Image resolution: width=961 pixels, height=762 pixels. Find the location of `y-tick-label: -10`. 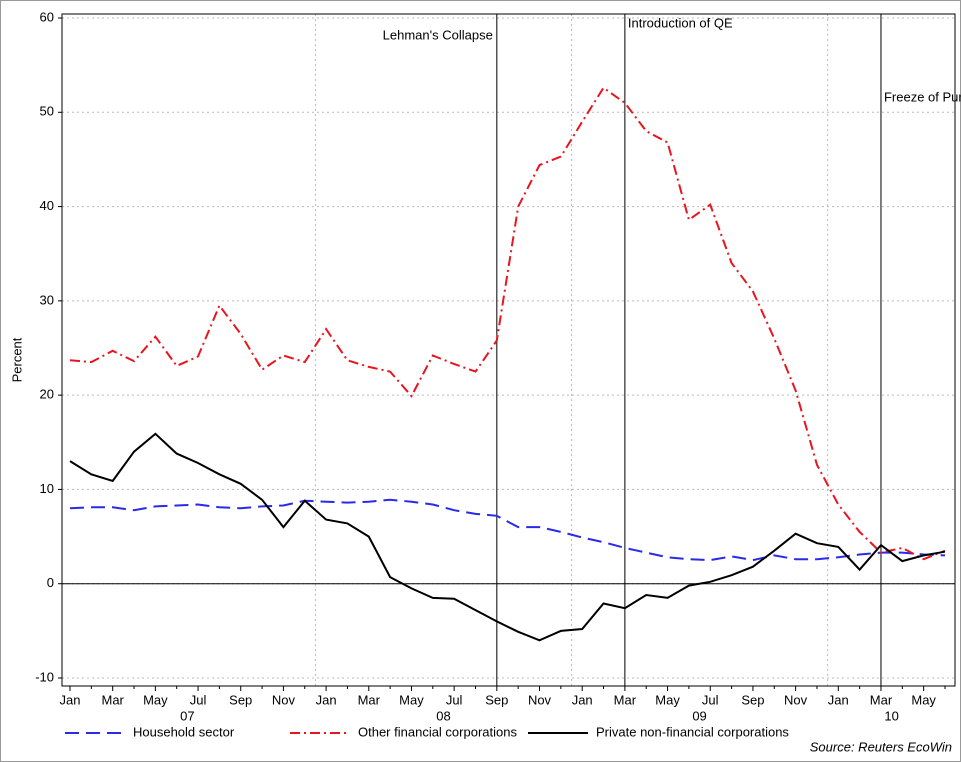

y-tick-label: -10 is located at coordinates (44, 676).